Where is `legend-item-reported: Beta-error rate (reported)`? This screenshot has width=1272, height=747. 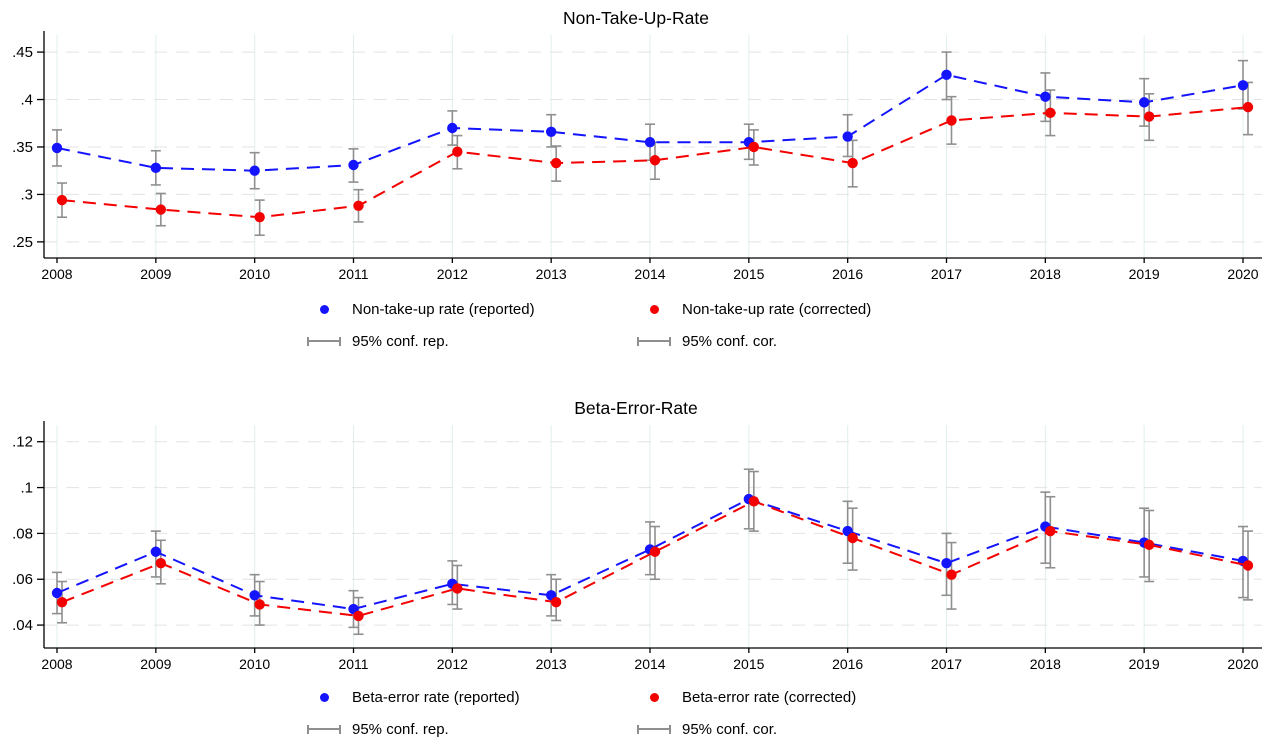
legend-item-reported: Beta-error rate (reported) is located at coordinates (471, 697).